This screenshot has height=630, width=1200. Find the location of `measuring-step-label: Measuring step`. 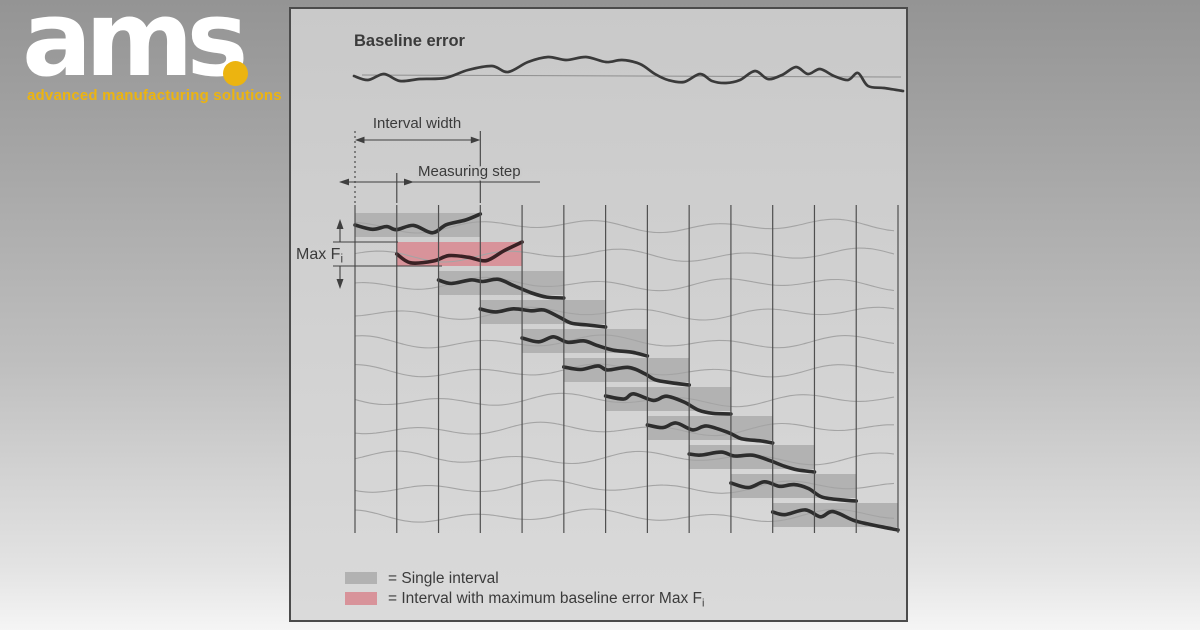

measuring-step-label: Measuring step is located at coordinates (469, 171).